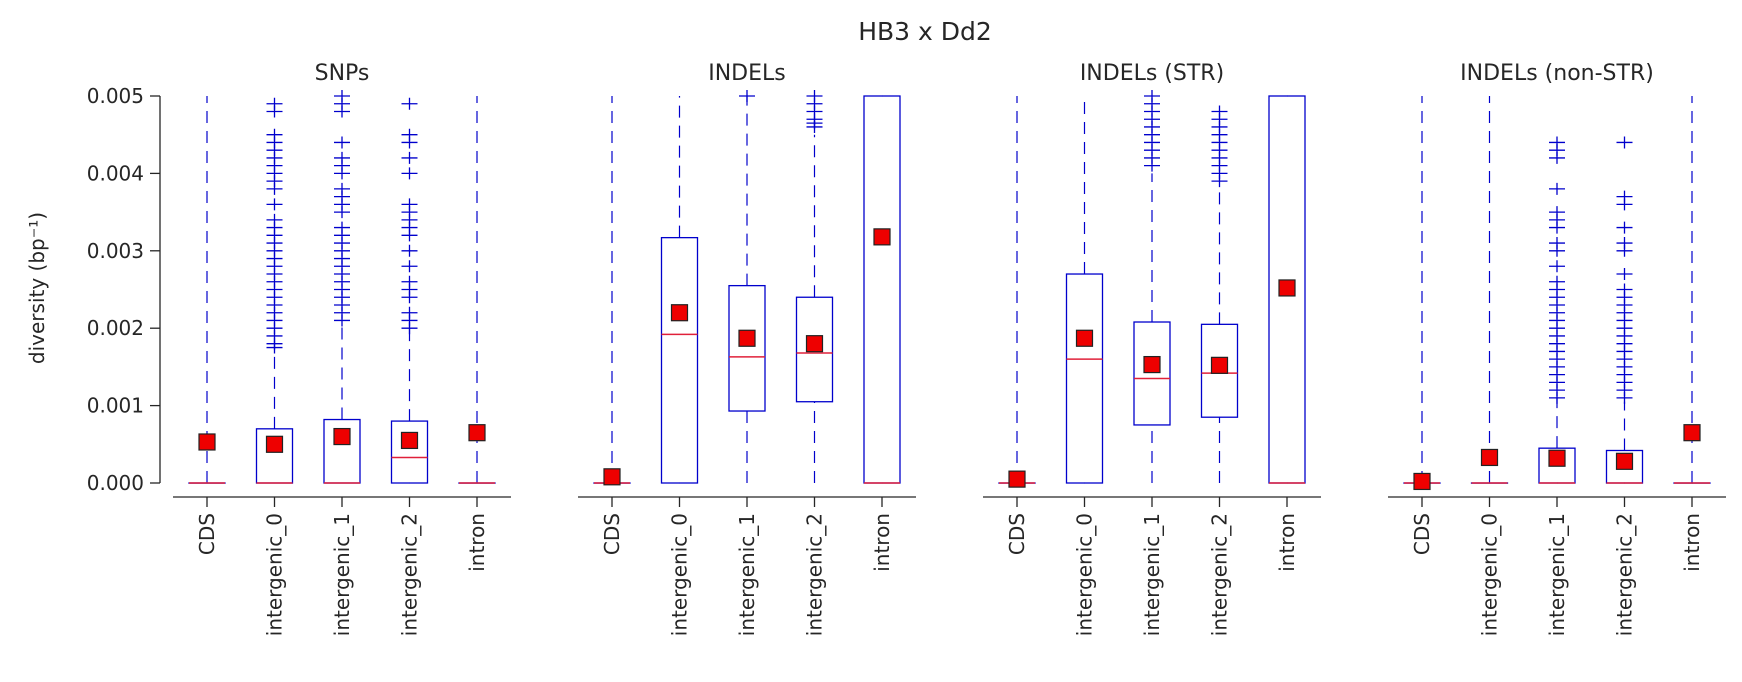  What do you see at coordinates (1557, 73) in the screenshot?
I see `panel-title: INDELs (non-STR)` at bounding box center [1557, 73].